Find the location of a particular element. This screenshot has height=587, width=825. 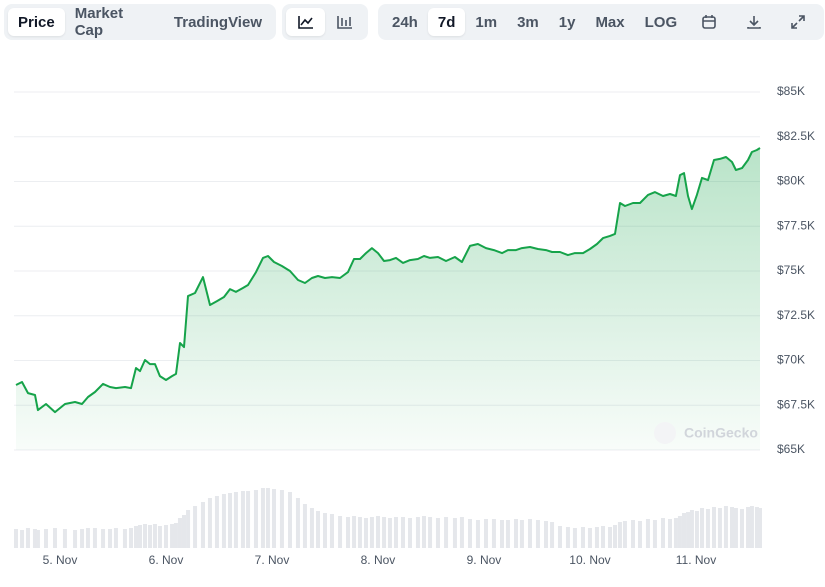

y-tick-label: $85K is located at coordinates (791, 91).